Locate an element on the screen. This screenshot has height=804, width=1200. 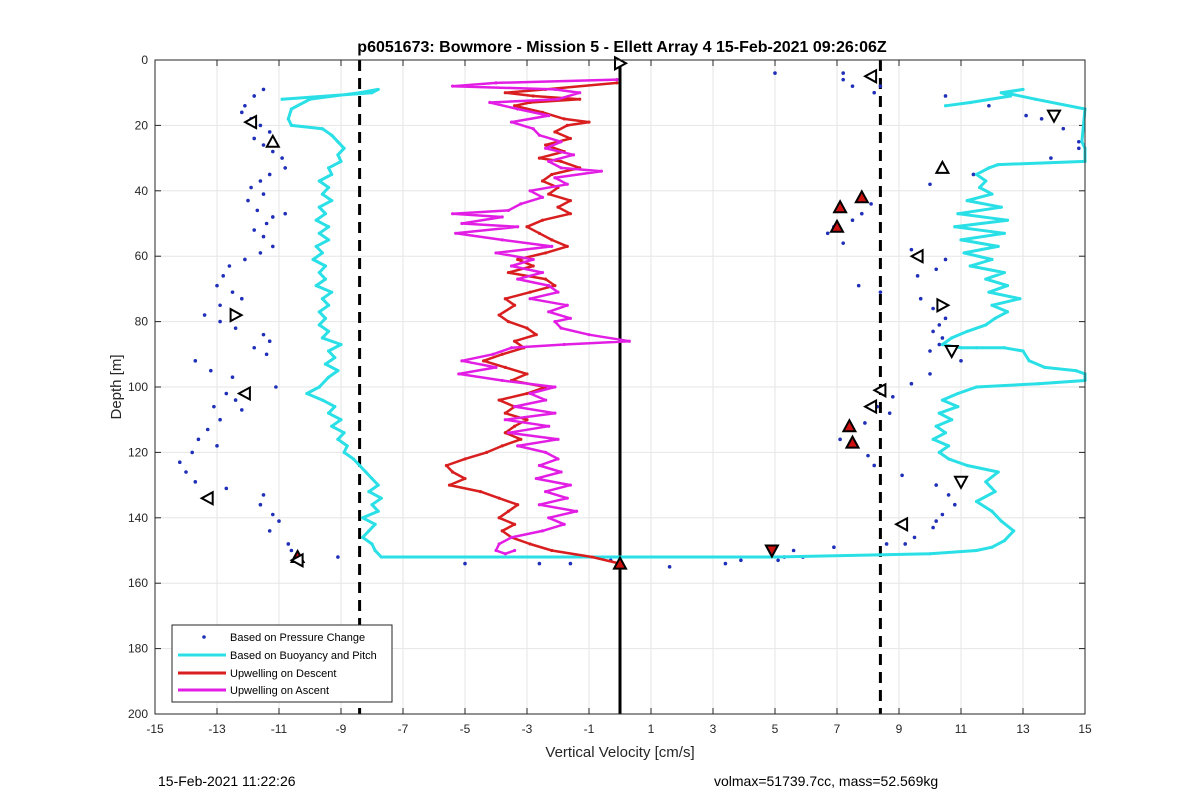
legend-label: Based on Pressure Change is located at coordinates (297, 638).